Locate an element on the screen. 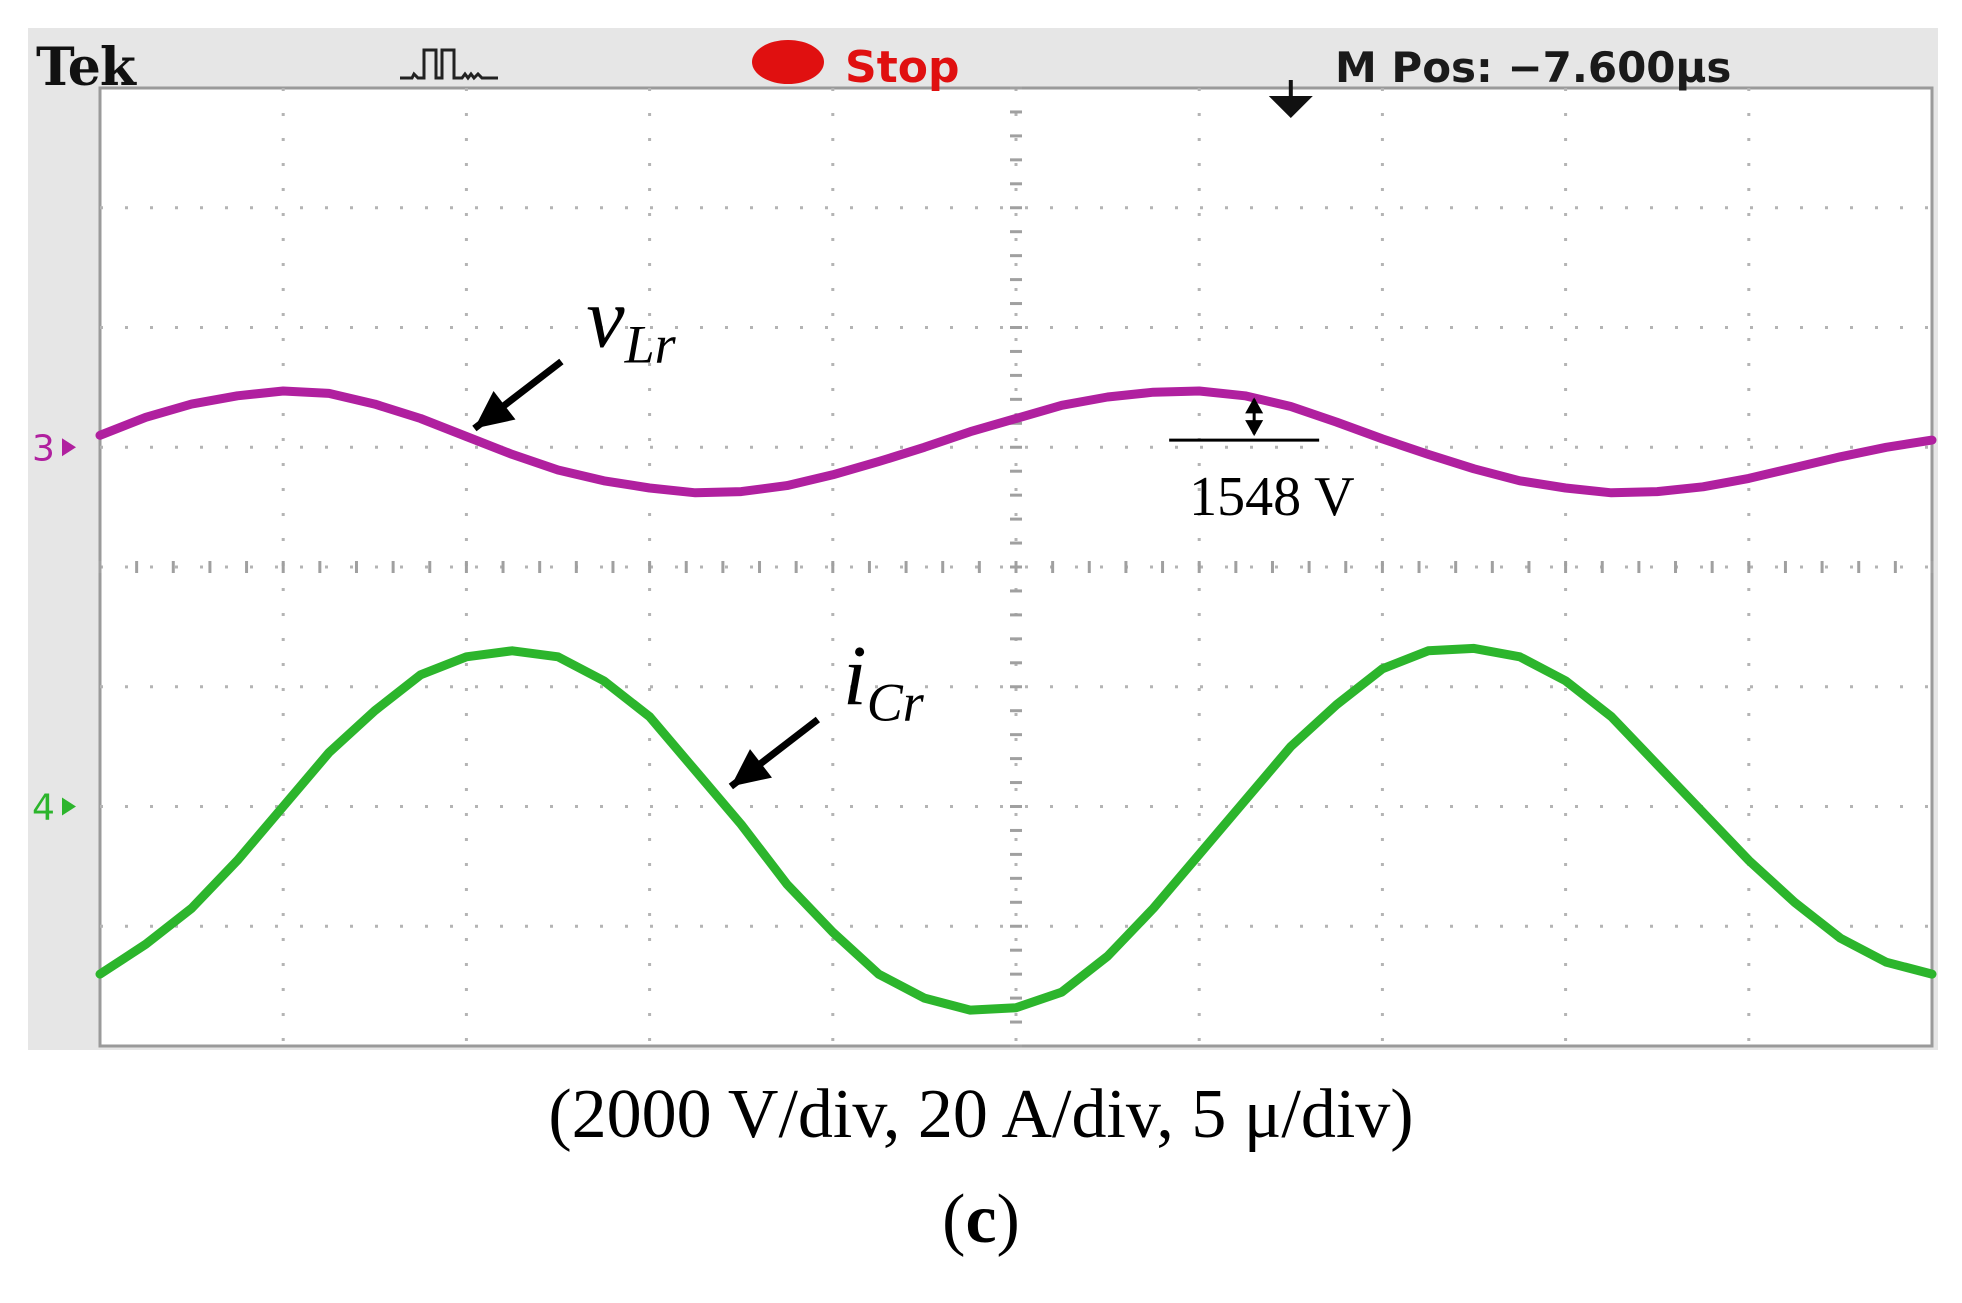 The width and height of the screenshot is (1962, 1303). amplitude-label: 1548 V is located at coordinates (1271, 497).